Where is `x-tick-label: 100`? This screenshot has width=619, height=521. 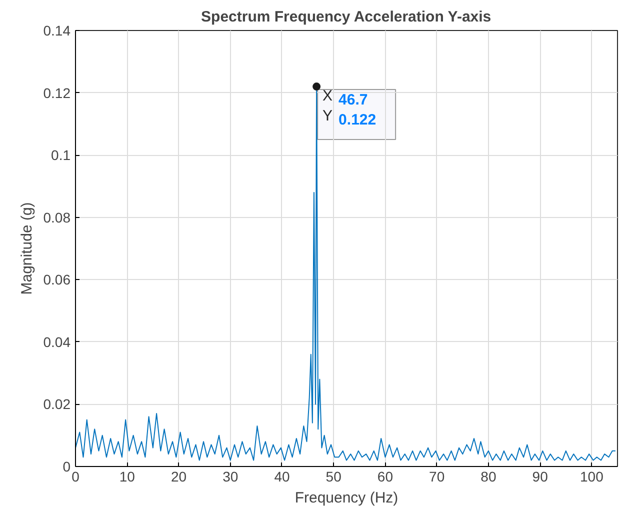
x-tick-label: 100 is located at coordinates (592, 476).